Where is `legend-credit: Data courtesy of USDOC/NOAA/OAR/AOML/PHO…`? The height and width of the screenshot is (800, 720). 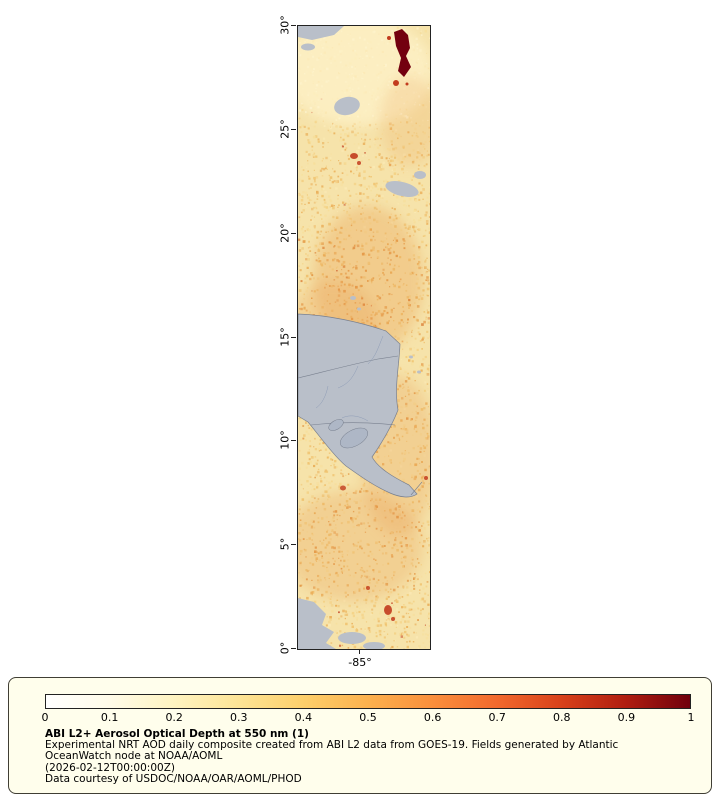 legend-credit: Data courtesy of USDOC/NOAA/OAR/AOML/PHO… is located at coordinates (173, 778).